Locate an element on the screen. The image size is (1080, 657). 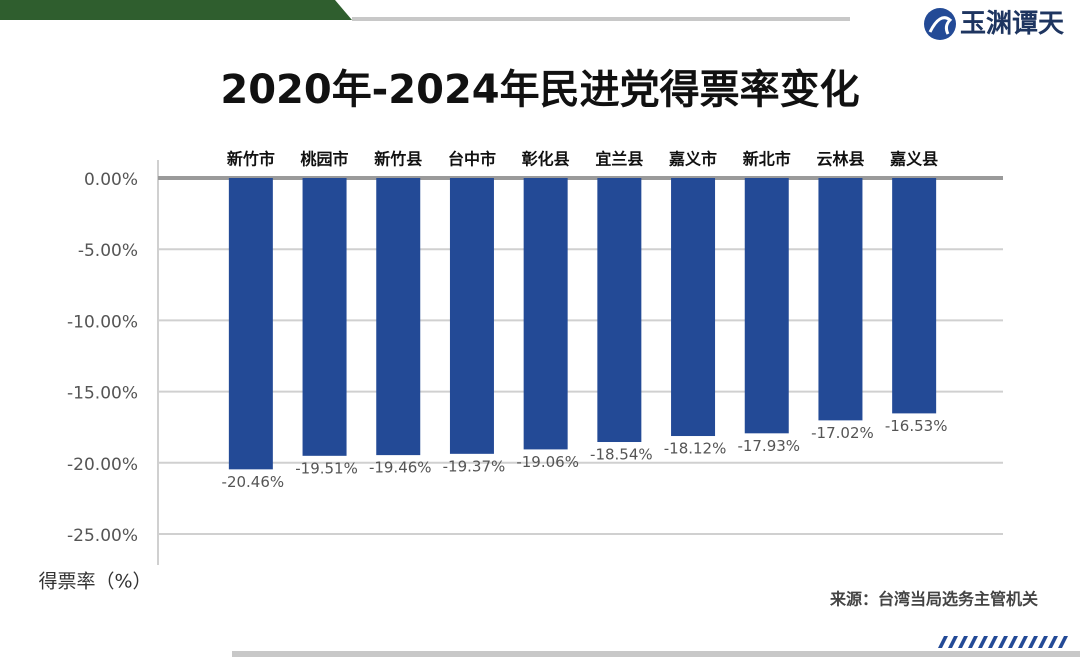
value-label: -18.12% is located at coordinates (695, 449).